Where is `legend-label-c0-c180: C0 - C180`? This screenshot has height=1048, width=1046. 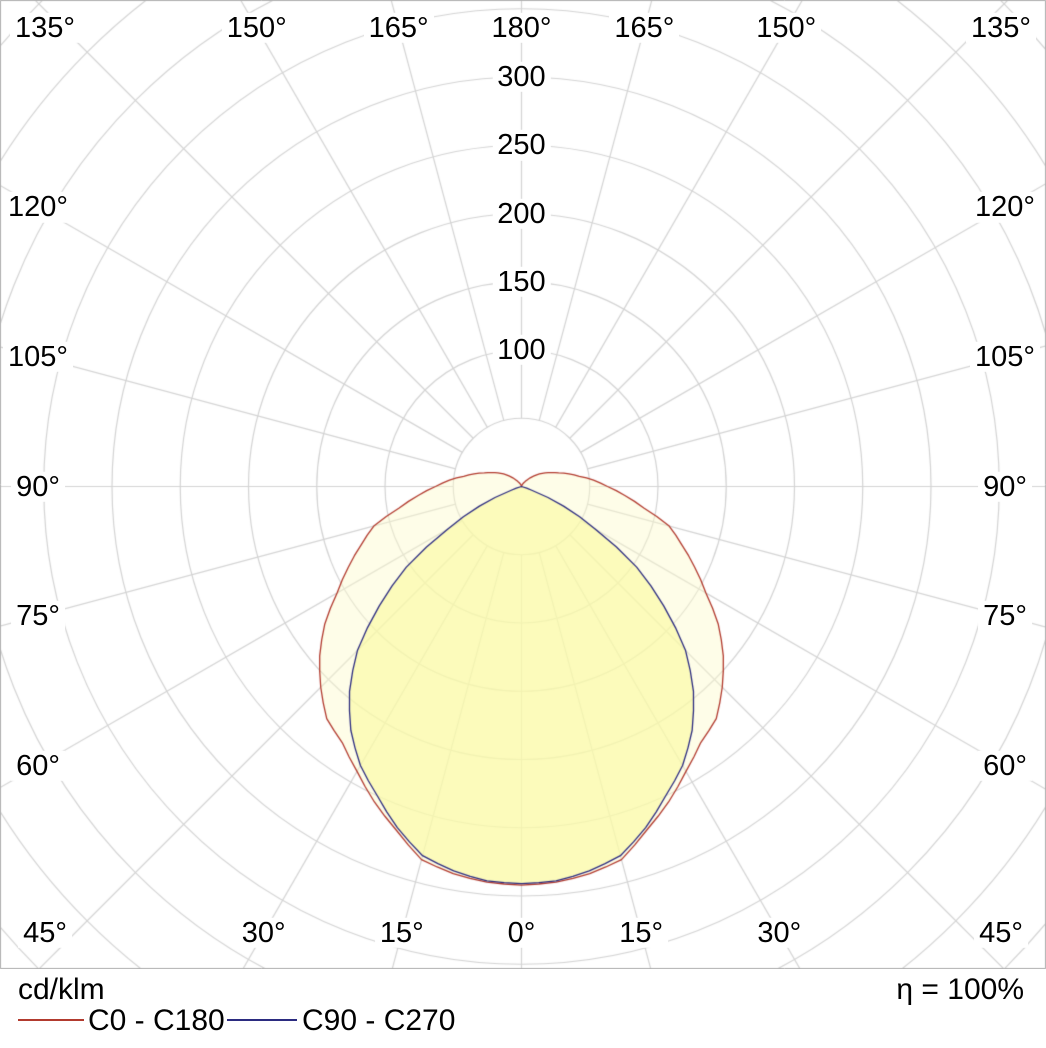
legend-label-c0-c180: C0 - C180 is located at coordinates (156, 1020).